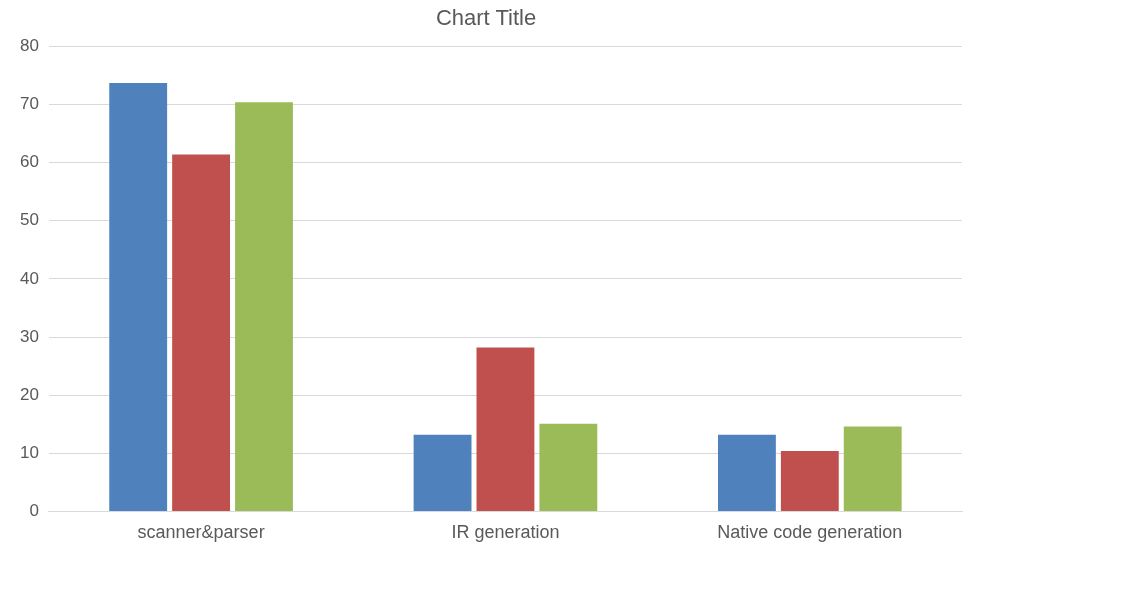  Describe the element at coordinates (29, 220) in the screenshot. I see `y-tick-label: 50` at that location.